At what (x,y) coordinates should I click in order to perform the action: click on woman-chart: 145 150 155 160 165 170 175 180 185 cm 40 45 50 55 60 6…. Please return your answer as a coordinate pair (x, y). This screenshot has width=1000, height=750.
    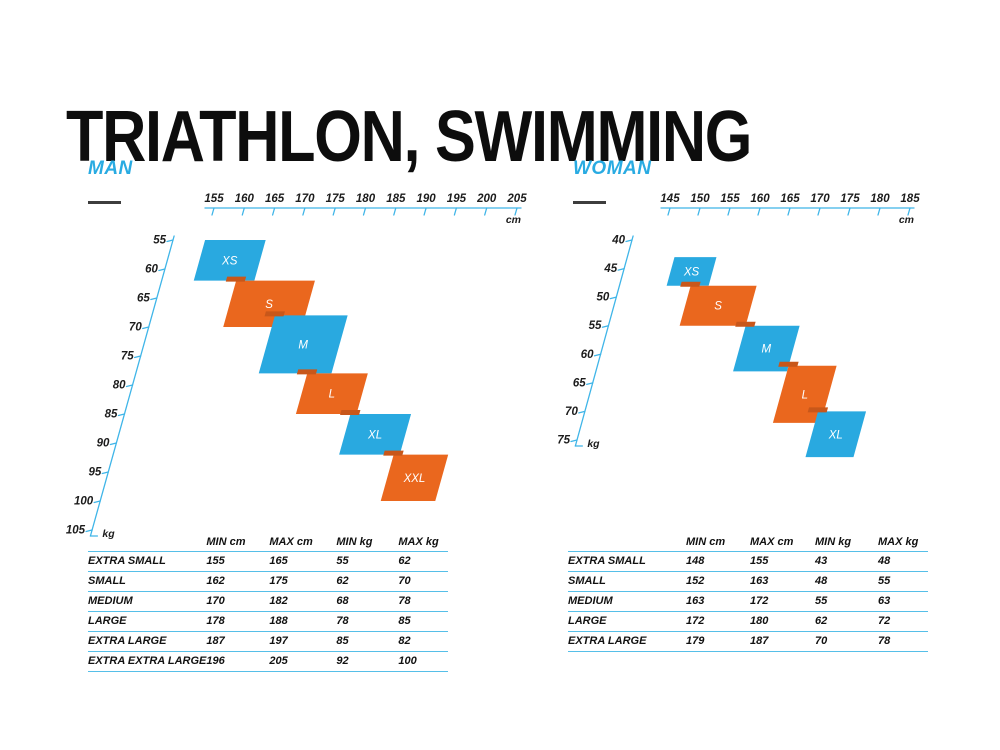
    Looking at the image, I should click on (738, 325).